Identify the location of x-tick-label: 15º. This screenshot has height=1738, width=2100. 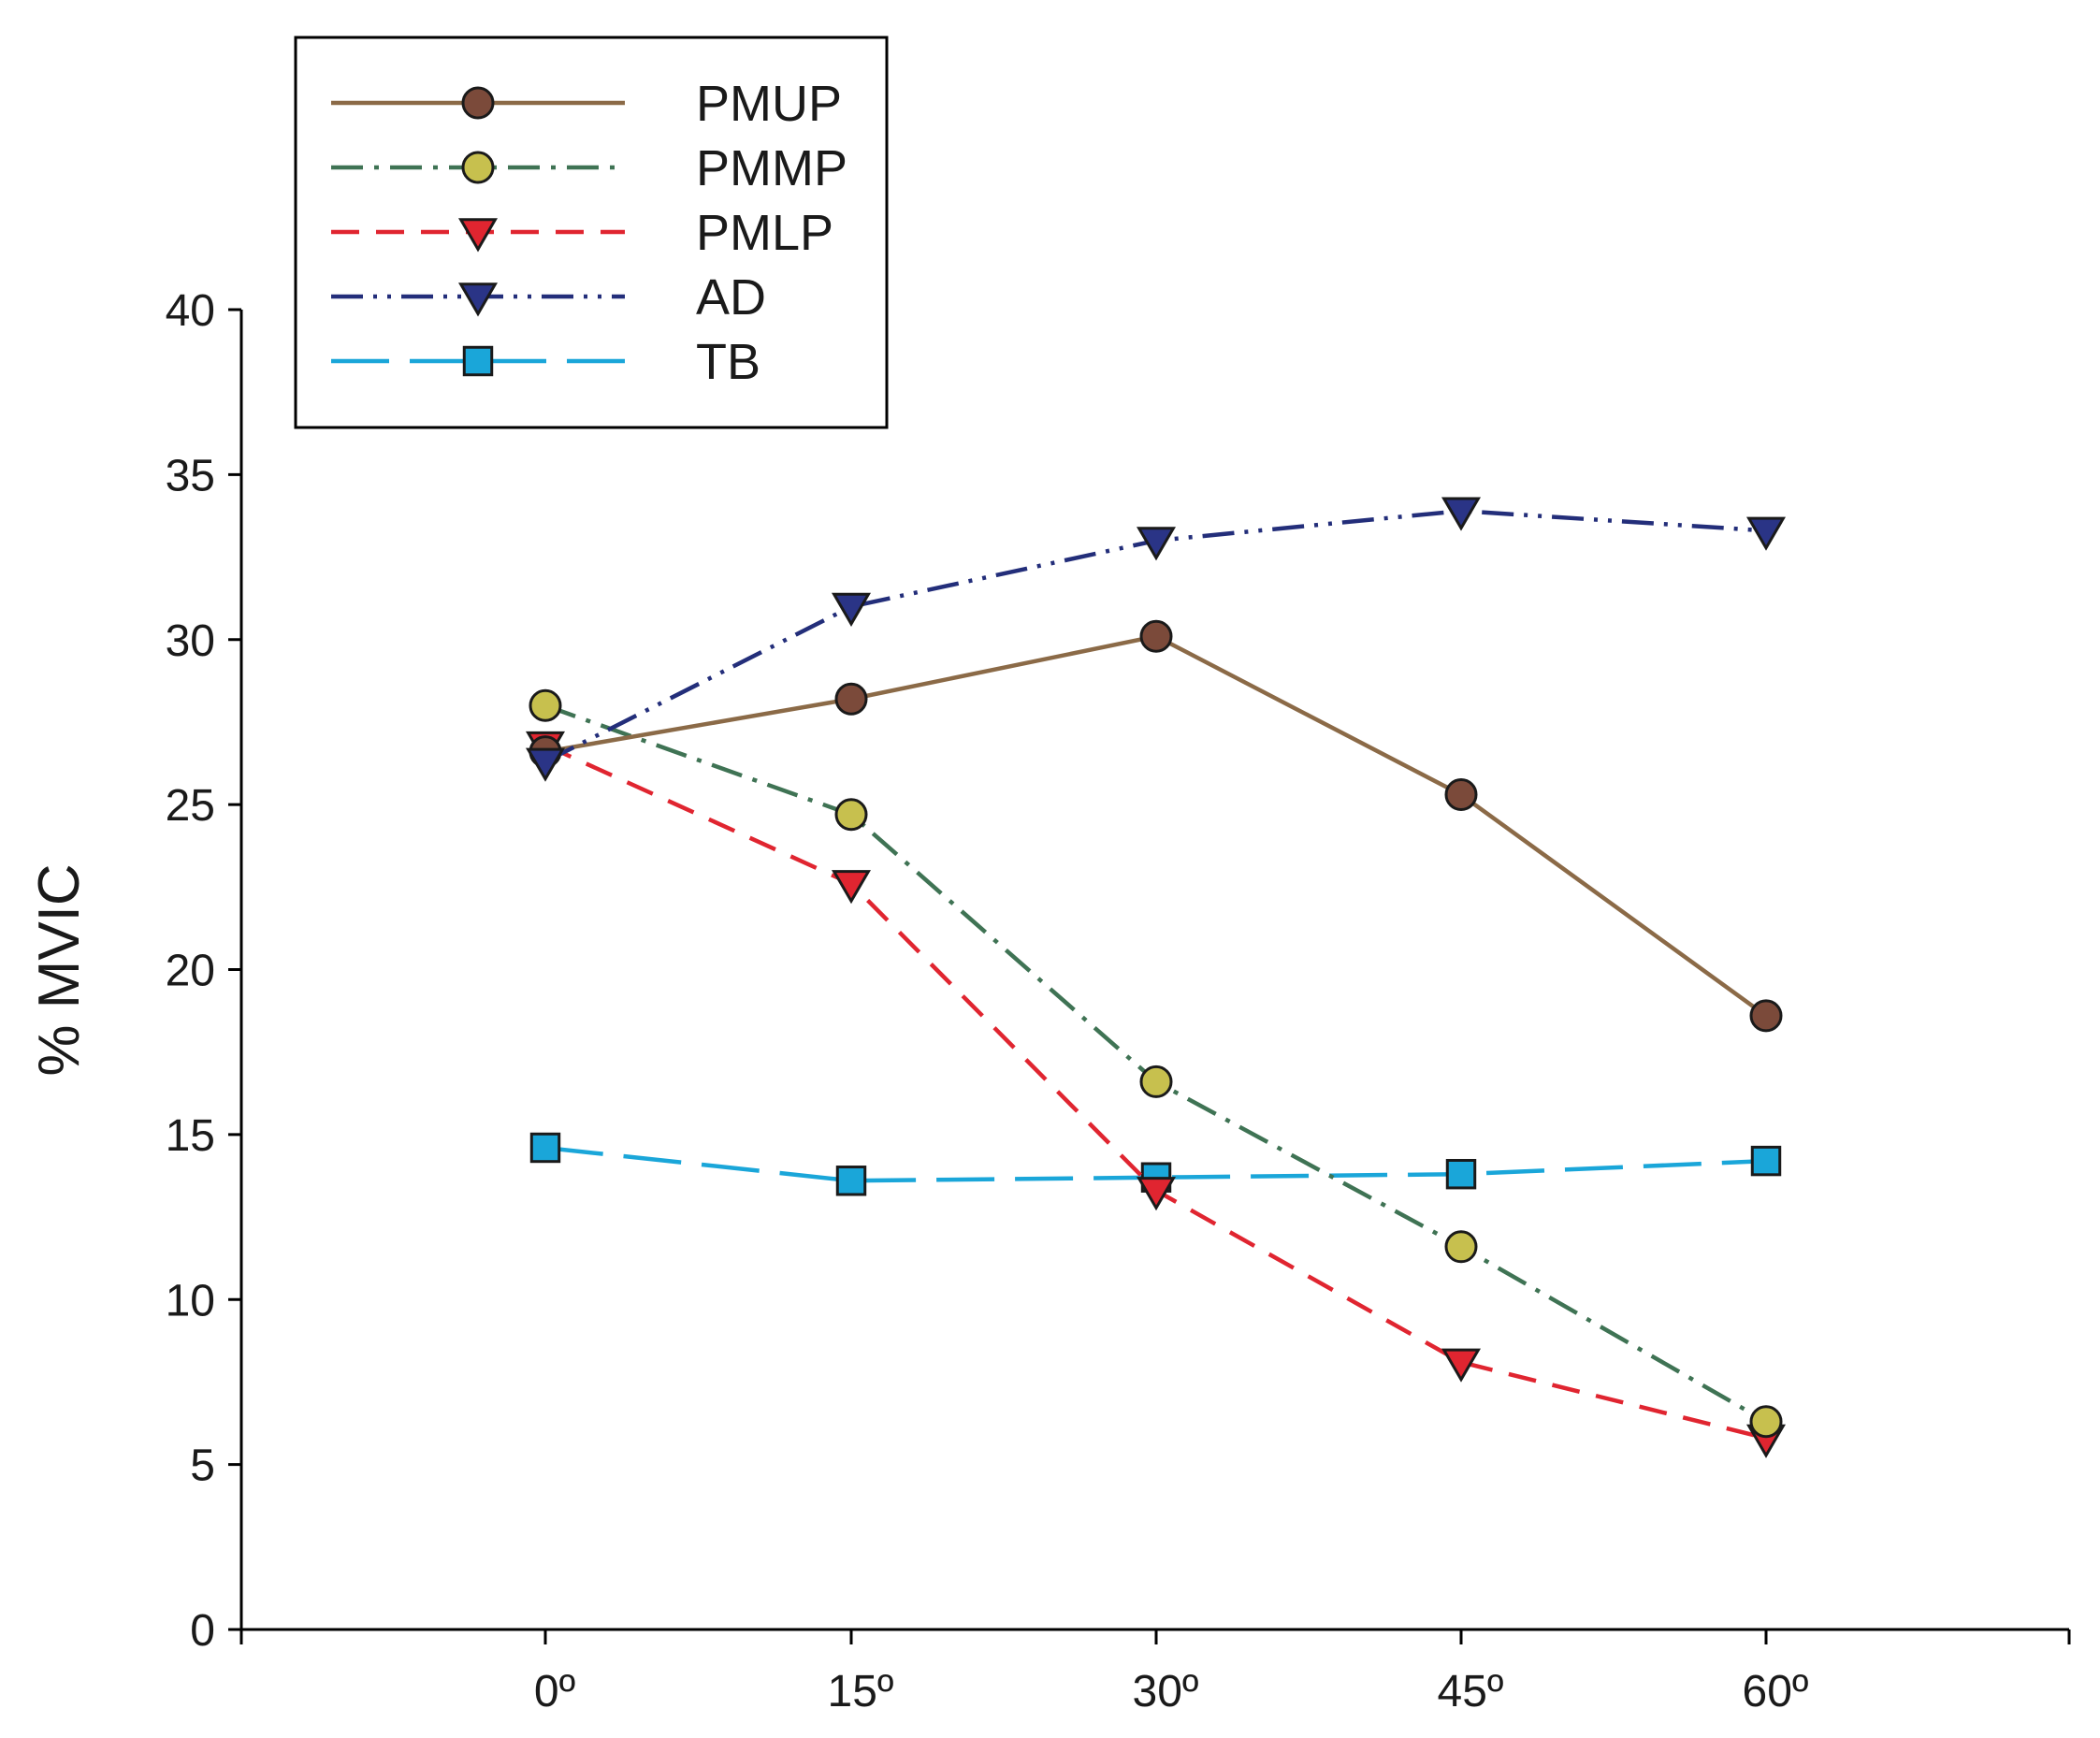
(861, 1691).